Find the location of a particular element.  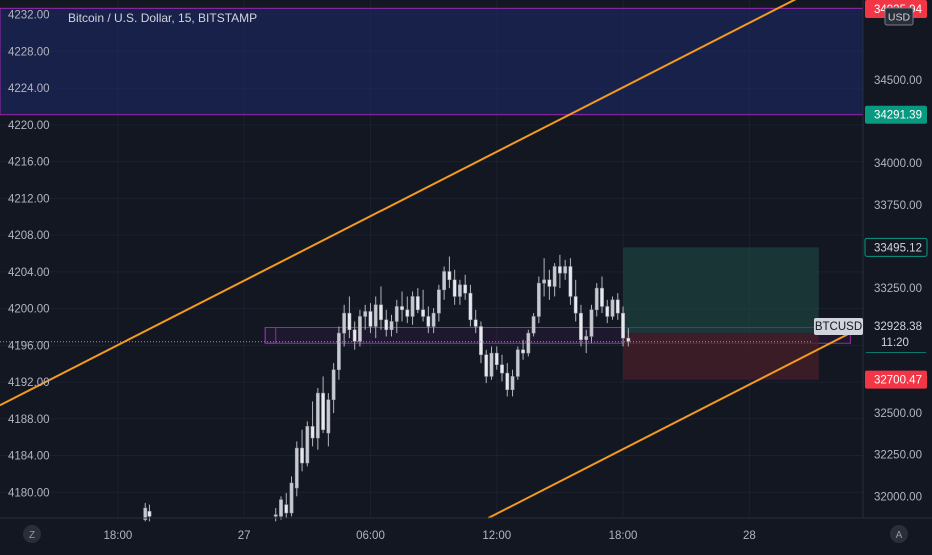

time-tick-label: 28 is located at coordinates (749, 536).